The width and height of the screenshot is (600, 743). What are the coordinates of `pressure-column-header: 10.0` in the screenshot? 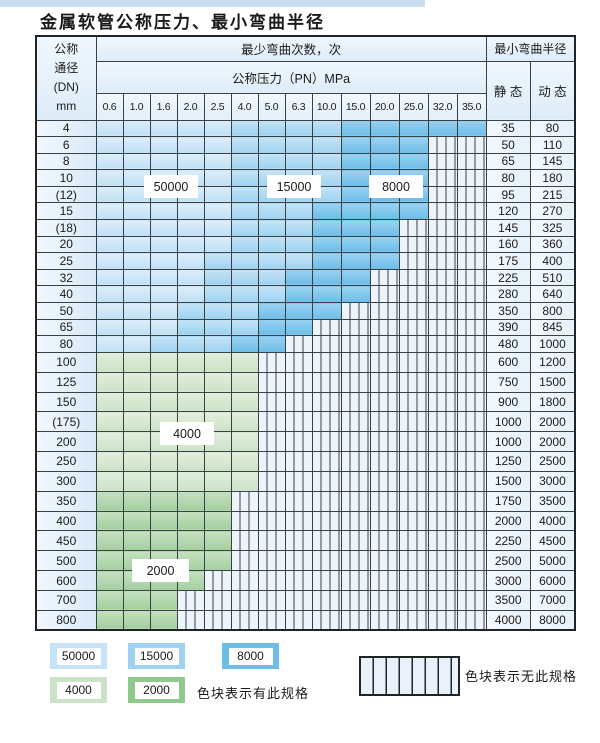 It's located at (326, 106).